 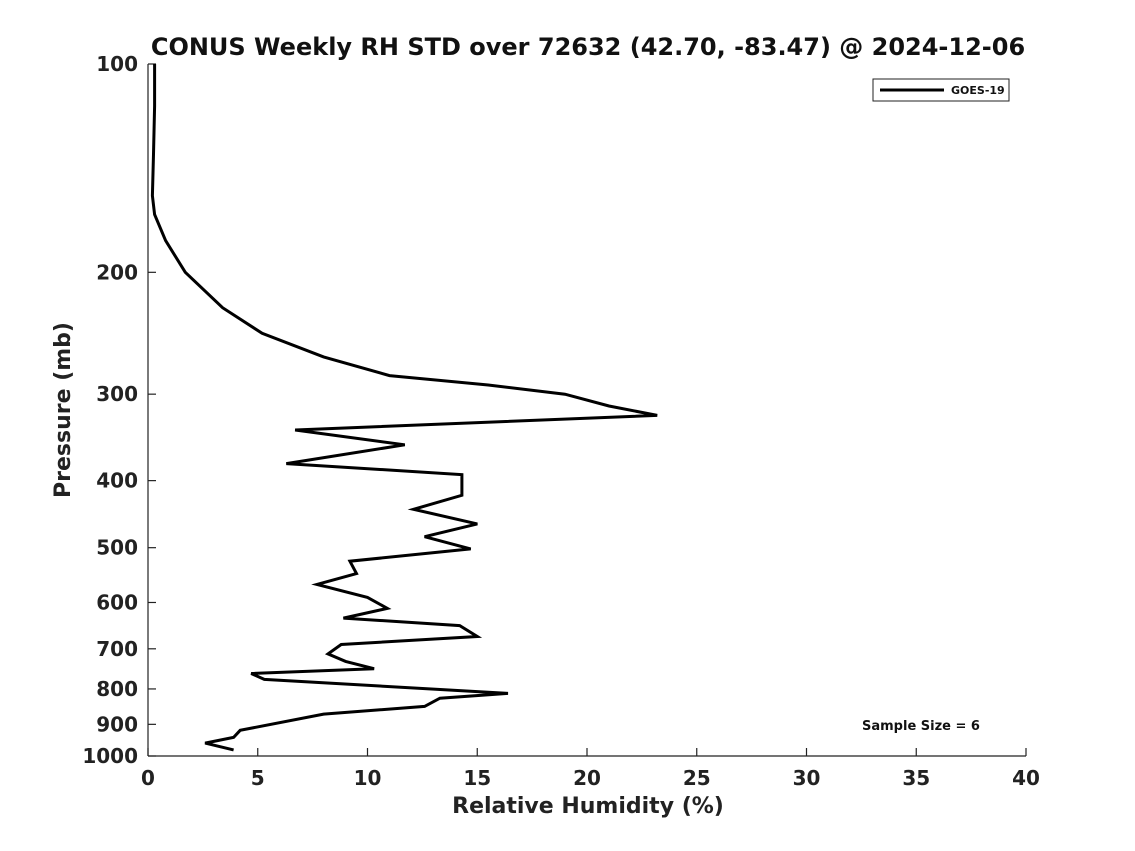 What do you see at coordinates (921, 726) in the screenshot?
I see `sample-size-annotation: Sample Size = 6` at bounding box center [921, 726].